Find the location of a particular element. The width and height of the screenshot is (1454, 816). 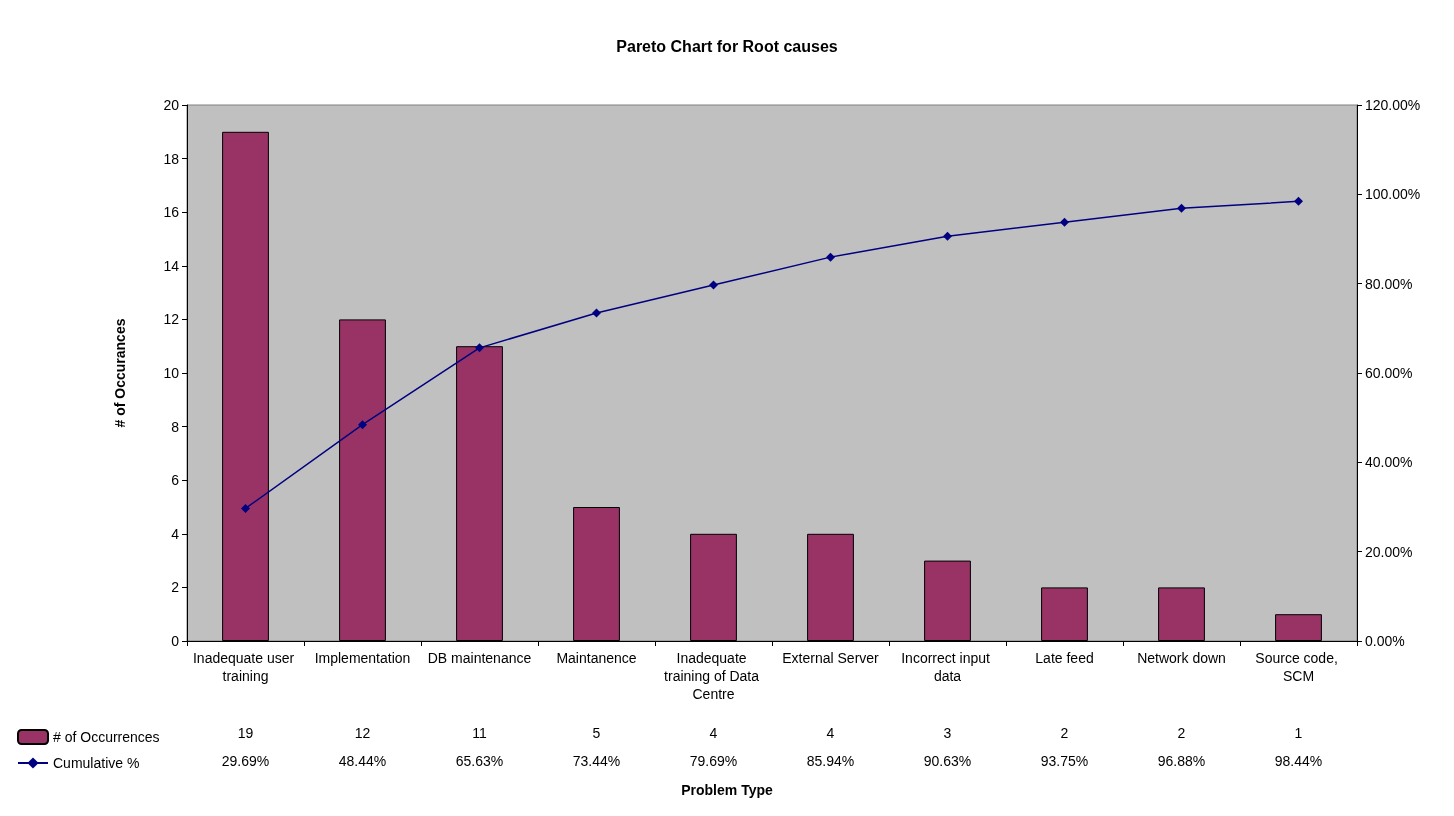

y2-tick-label: 80.00% is located at coordinates (1389, 283).